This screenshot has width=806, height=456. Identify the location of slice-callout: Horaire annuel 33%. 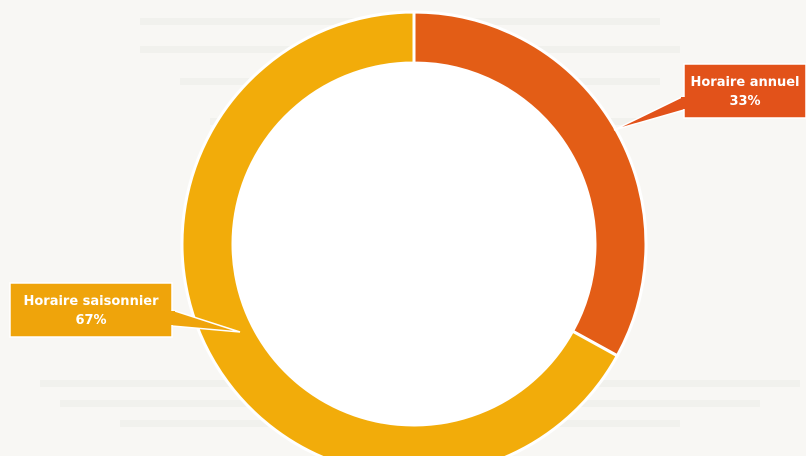
(709, 97).